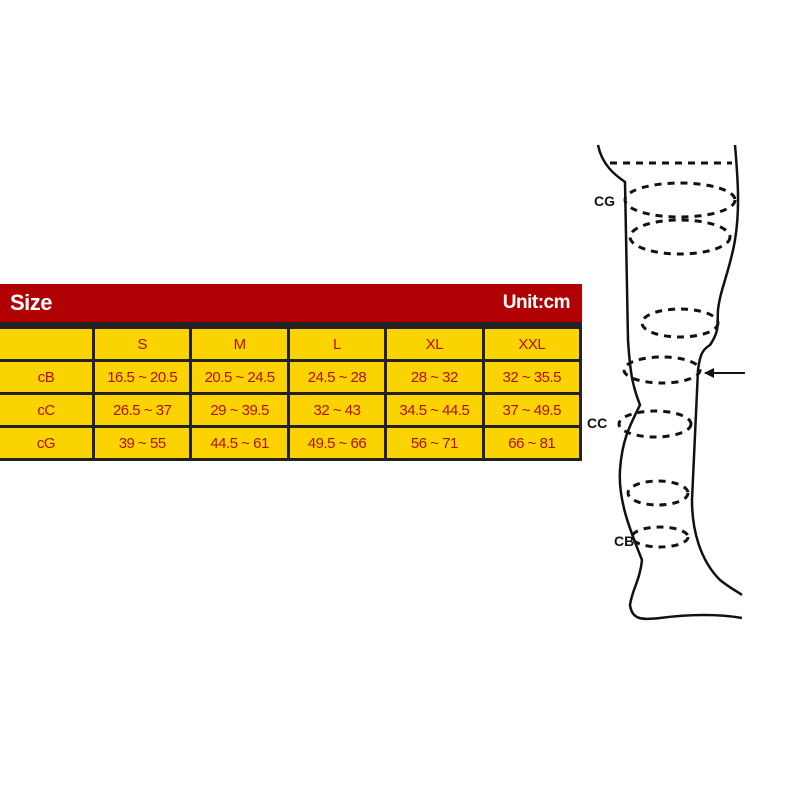 Image resolution: width=800 pixels, height=800 pixels. What do you see at coordinates (532, 410) in the screenshot?
I see `table-cell: 37 ~ 49.5` at bounding box center [532, 410].